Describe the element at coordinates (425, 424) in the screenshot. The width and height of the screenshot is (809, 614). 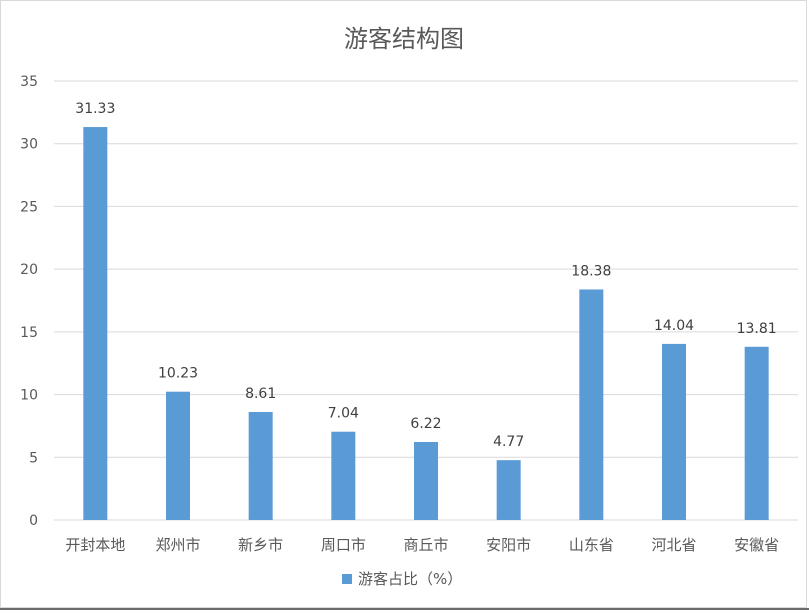
I see `data-label: 6.22` at that location.